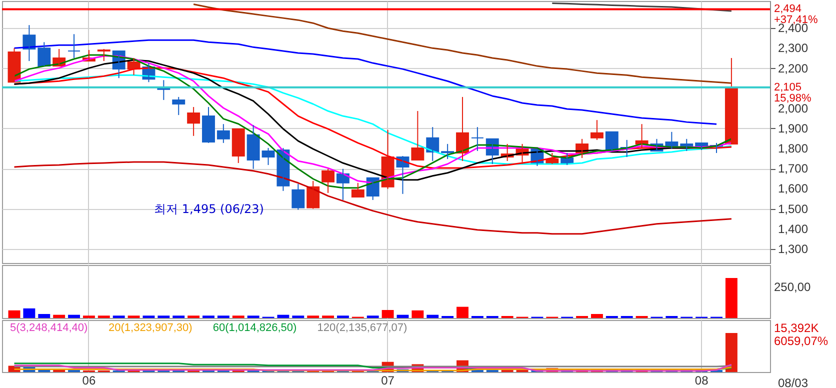 This screenshot has width=836, height=388. I want to click on ref-line-label: 2,105 15,98%, so click(793, 92).